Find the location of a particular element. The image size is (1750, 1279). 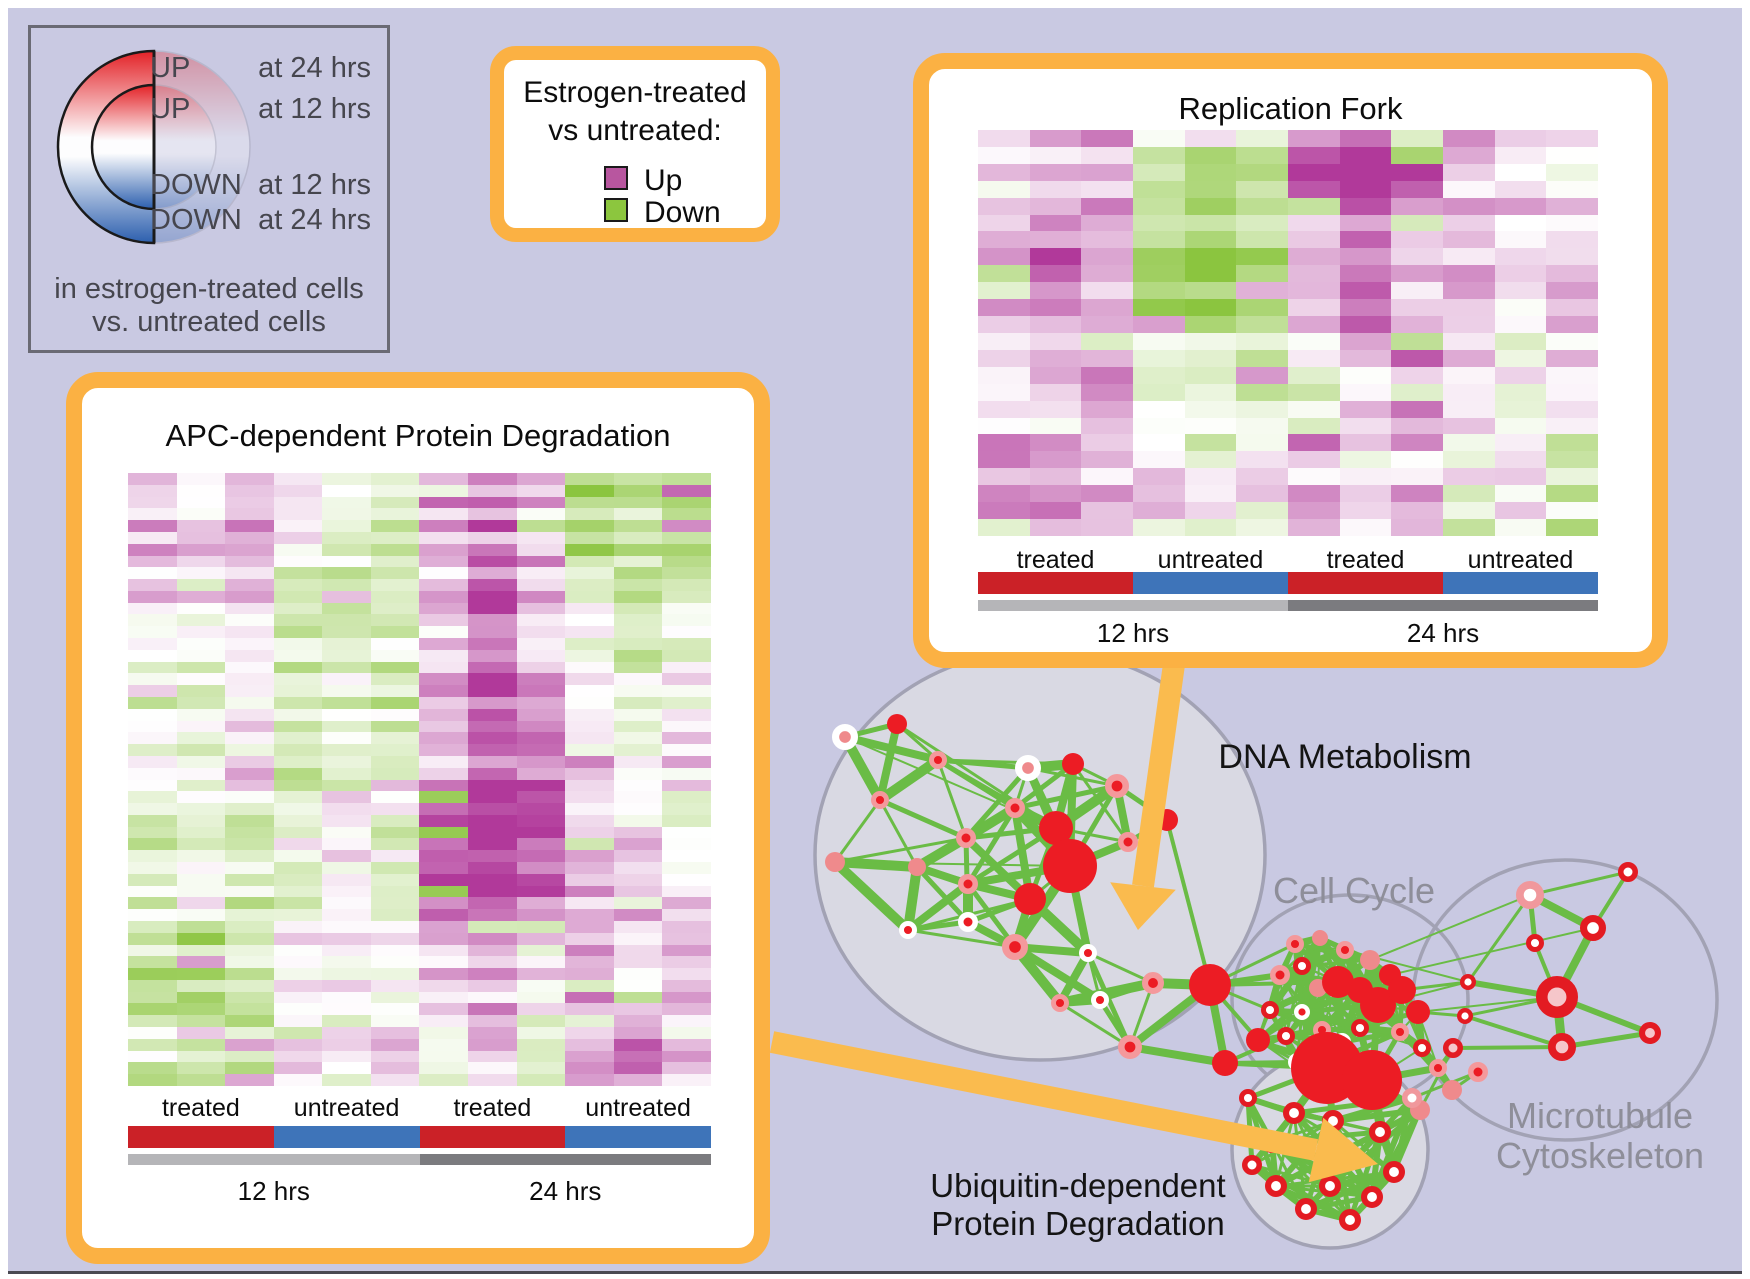

treatment-bar-segment is located at coordinates (201, 1137).